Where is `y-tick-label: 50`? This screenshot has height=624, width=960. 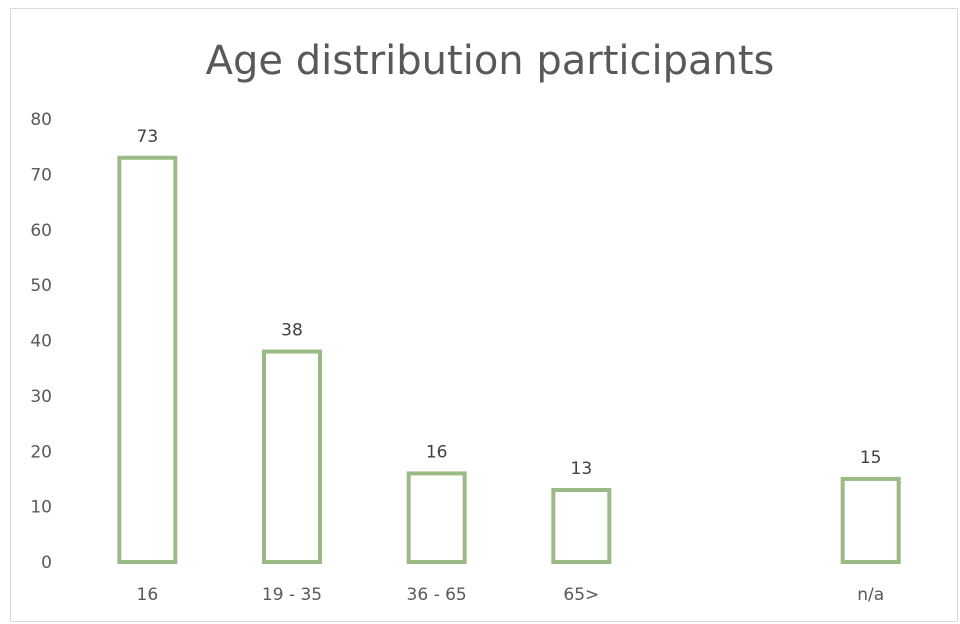 y-tick-label: 50 is located at coordinates (41, 286).